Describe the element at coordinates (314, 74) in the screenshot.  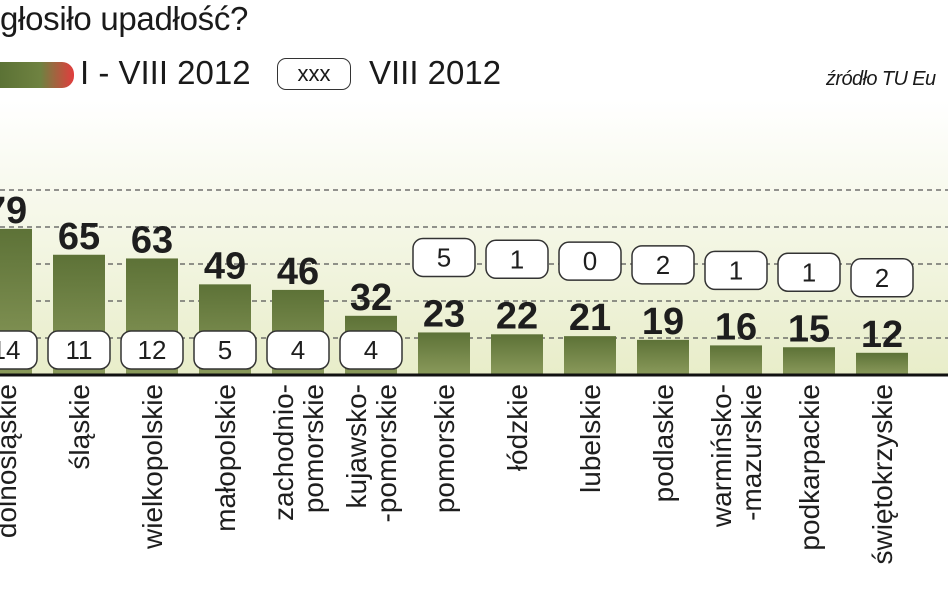
I see `legend-badge-month: xxx` at that location.